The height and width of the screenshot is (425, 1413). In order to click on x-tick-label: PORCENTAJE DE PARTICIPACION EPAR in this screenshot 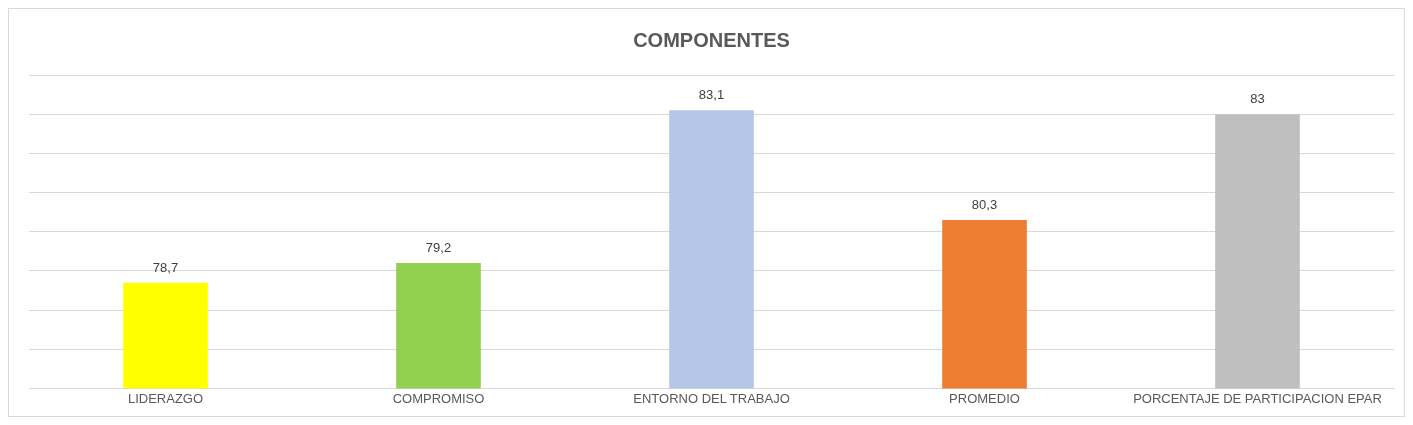, I will do `click(1257, 398)`.